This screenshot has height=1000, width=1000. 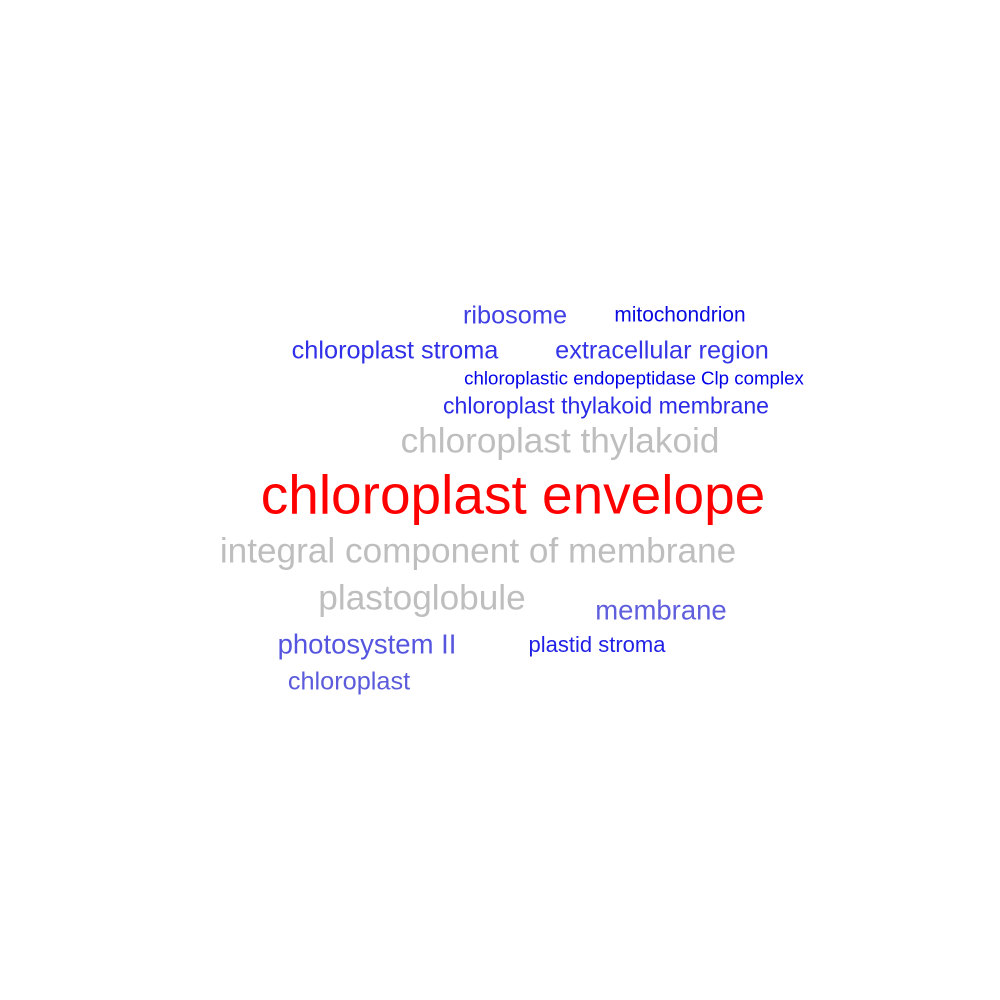 I want to click on word-11: plastid stroma, so click(x=597, y=644).